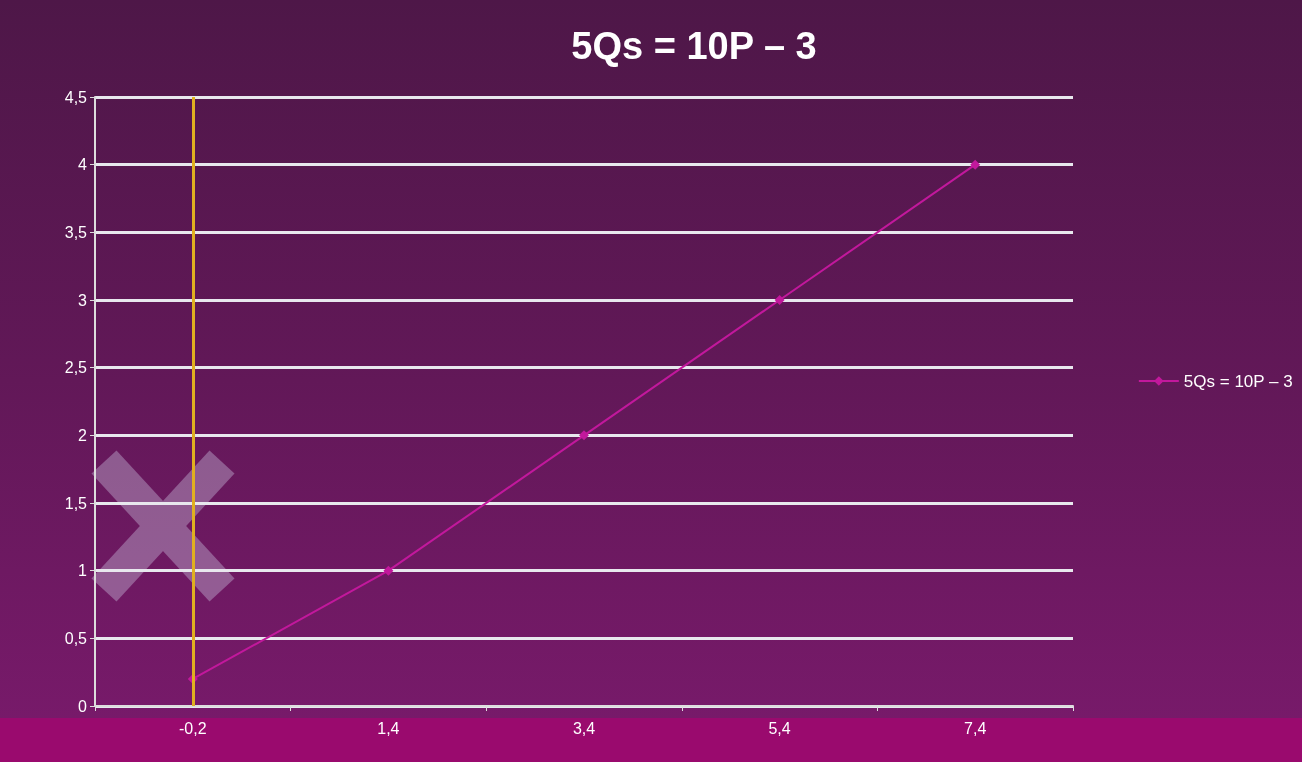 The image size is (1302, 762). I want to click on y-tick-label: 2,5, so click(76, 368).